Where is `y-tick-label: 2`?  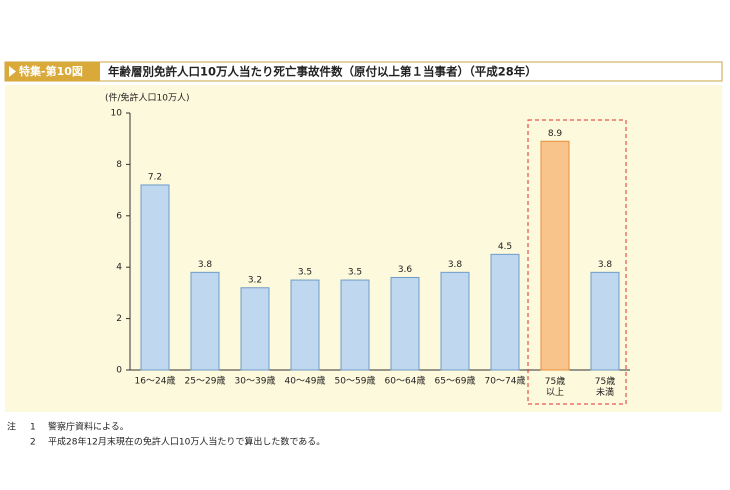 y-tick-label: 2 is located at coordinates (119, 319).